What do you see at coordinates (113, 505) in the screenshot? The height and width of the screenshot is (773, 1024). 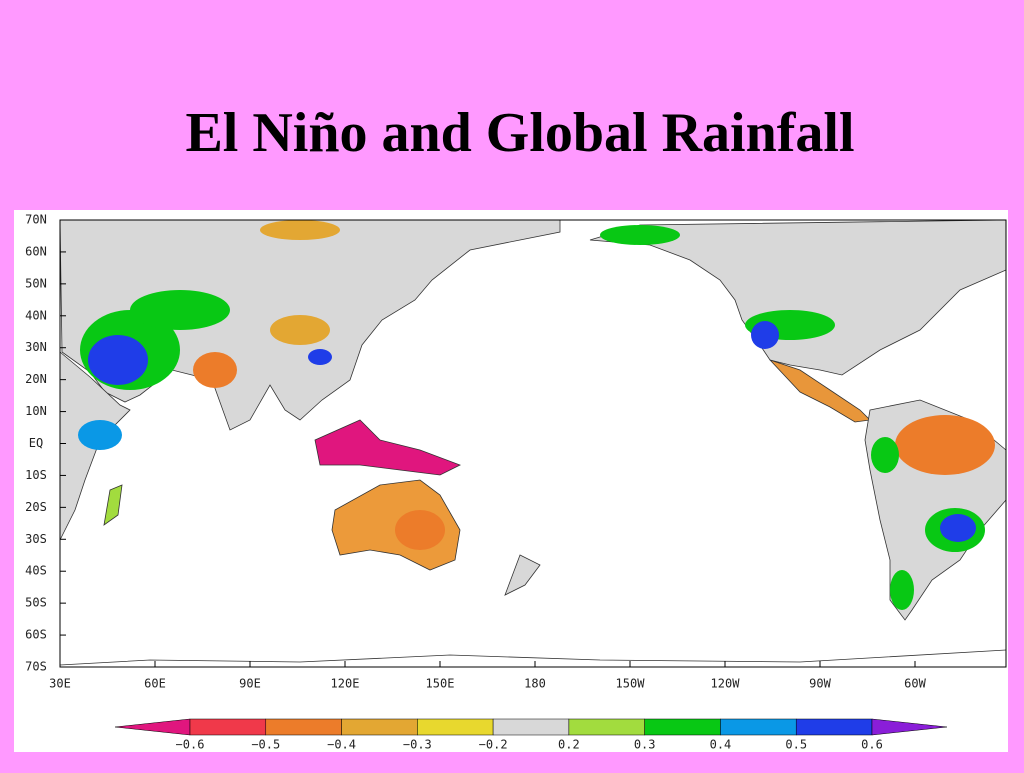 I see `land-madagascar` at bounding box center [113, 505].